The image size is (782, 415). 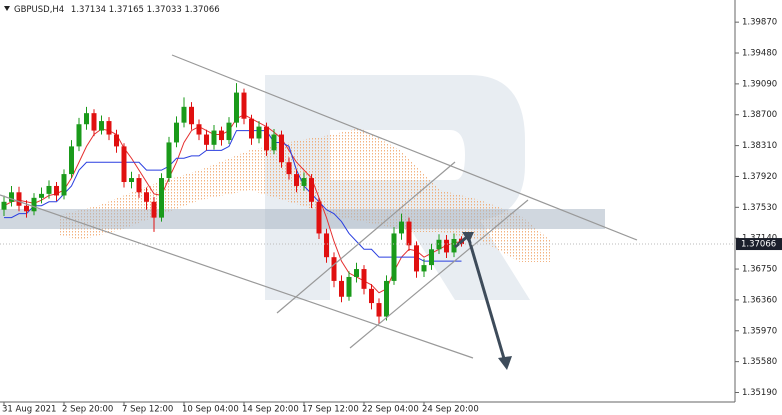 What do you see at coordinates (759, 331) in the screenshot?
I see `y-tick-label: 1.35970` at bounding box center [759, 331].